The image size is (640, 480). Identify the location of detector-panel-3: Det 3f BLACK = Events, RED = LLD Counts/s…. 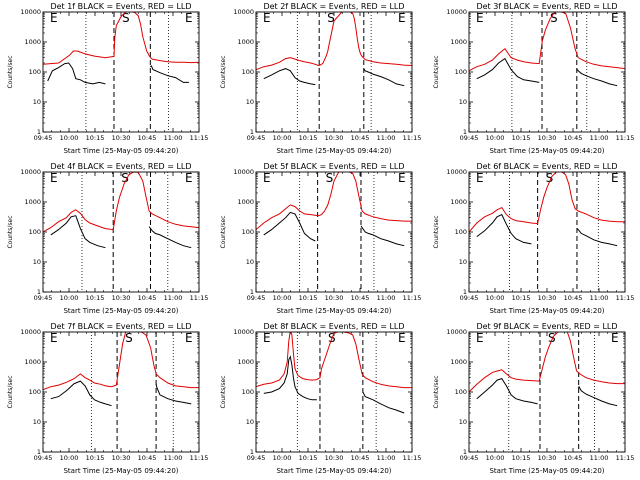
(532, 80).